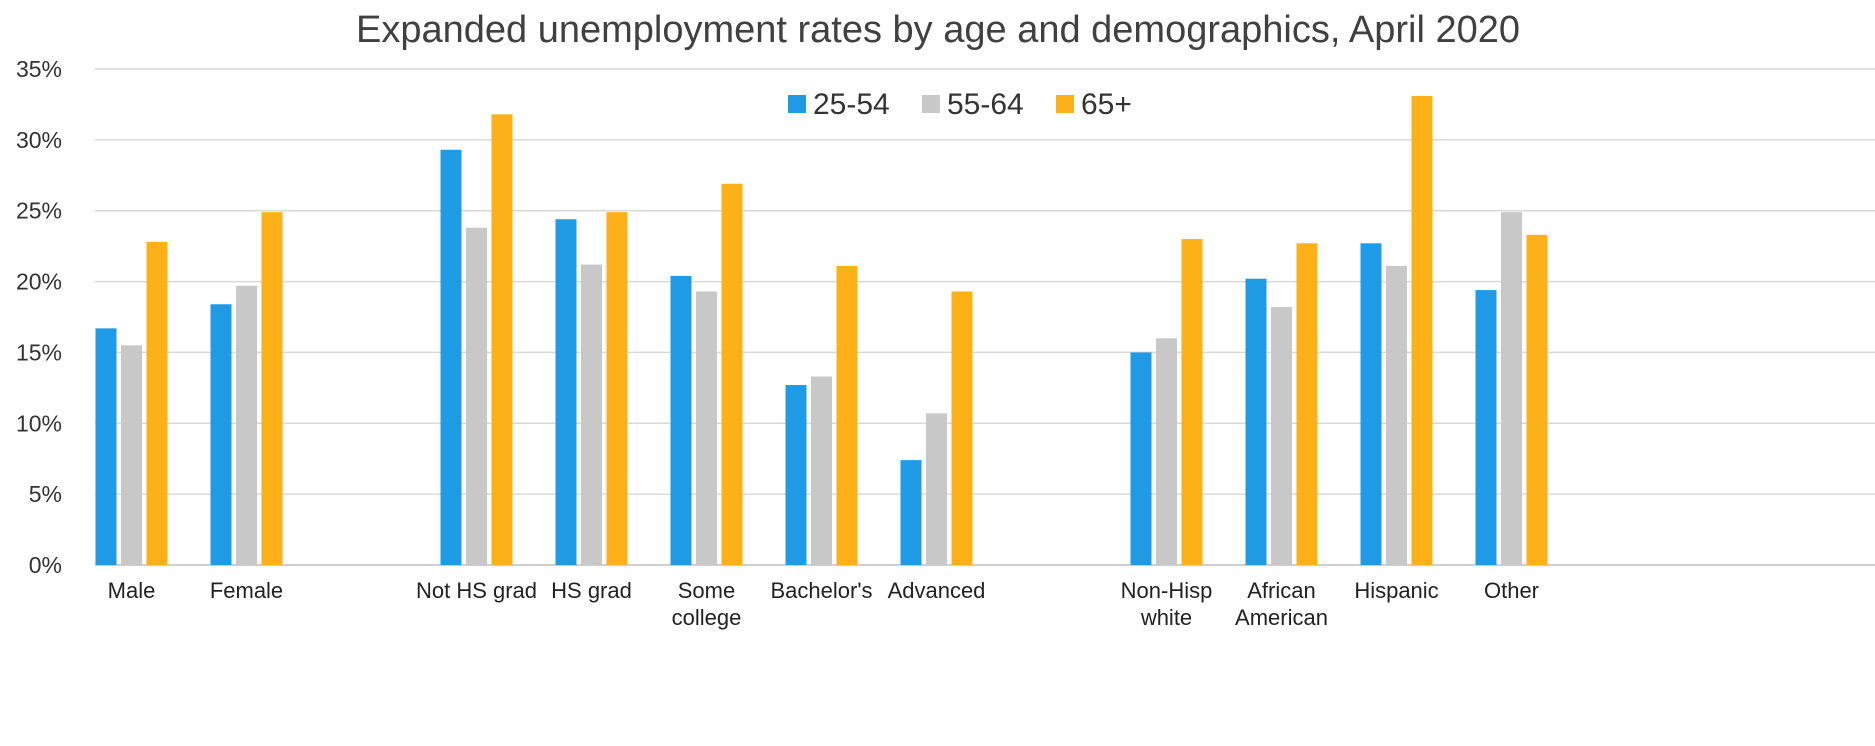 The height and width of the screenshot is (746, 1875). What do you see at coordinates (1167, 604) in the screenshot?
I see `x-tick-label: Non-Hisp white` at bounding box center [1167, 604].